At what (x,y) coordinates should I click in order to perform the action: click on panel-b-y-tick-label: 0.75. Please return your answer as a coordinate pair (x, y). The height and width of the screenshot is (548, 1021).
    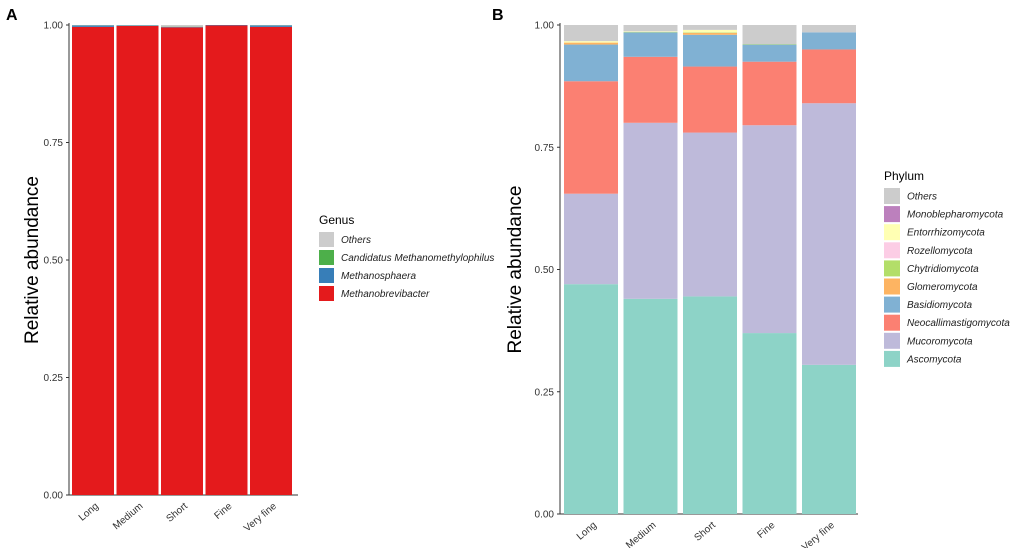
    Looking at the image, I should click on (545, 148).